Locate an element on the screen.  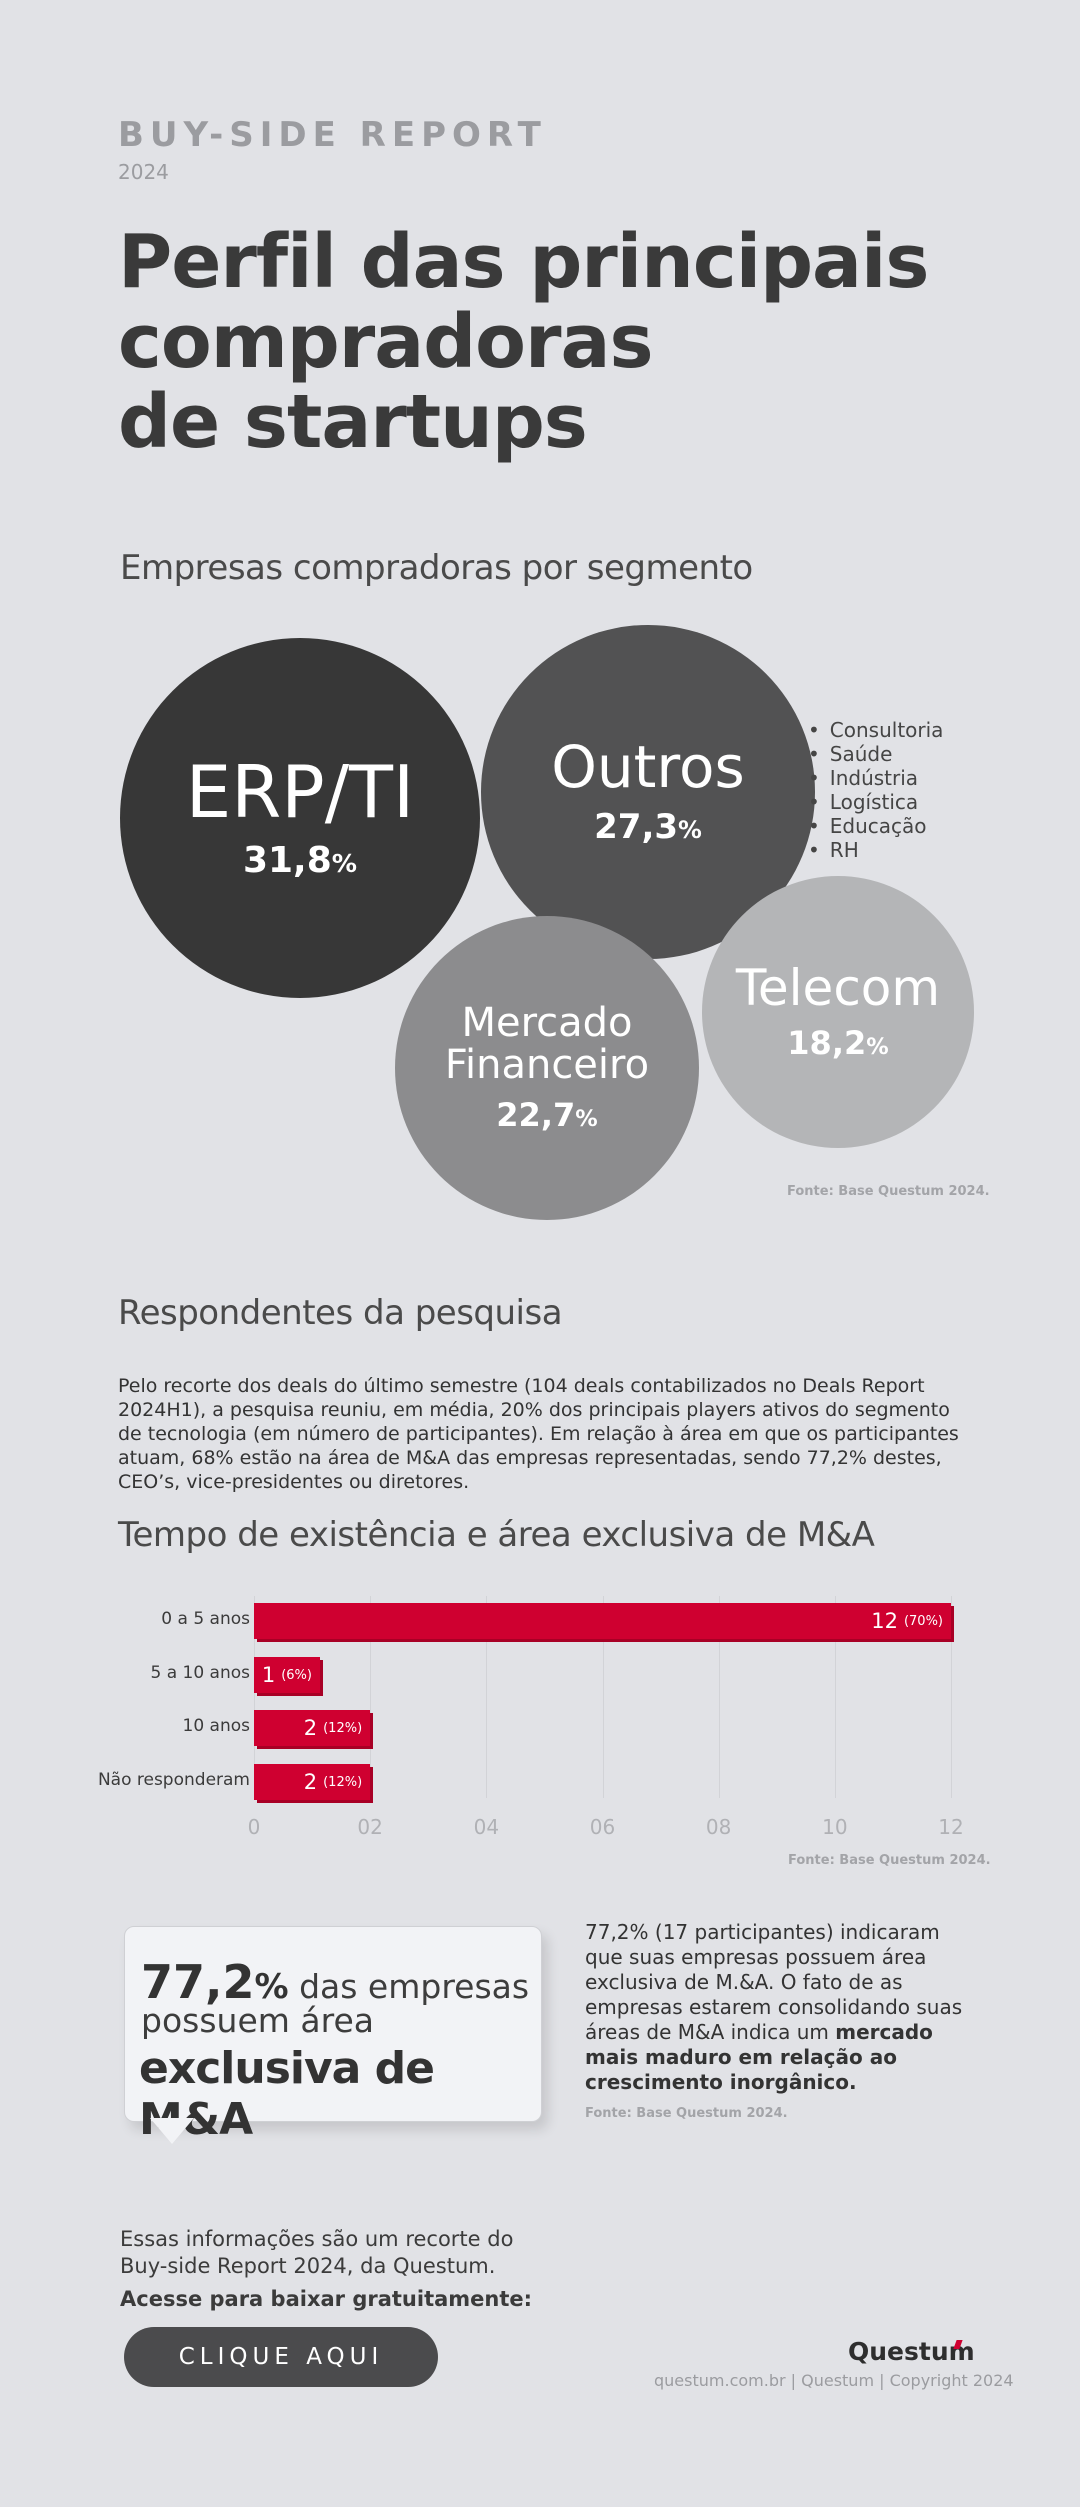
outros-item: Logística is located at coordinates (875, 802).